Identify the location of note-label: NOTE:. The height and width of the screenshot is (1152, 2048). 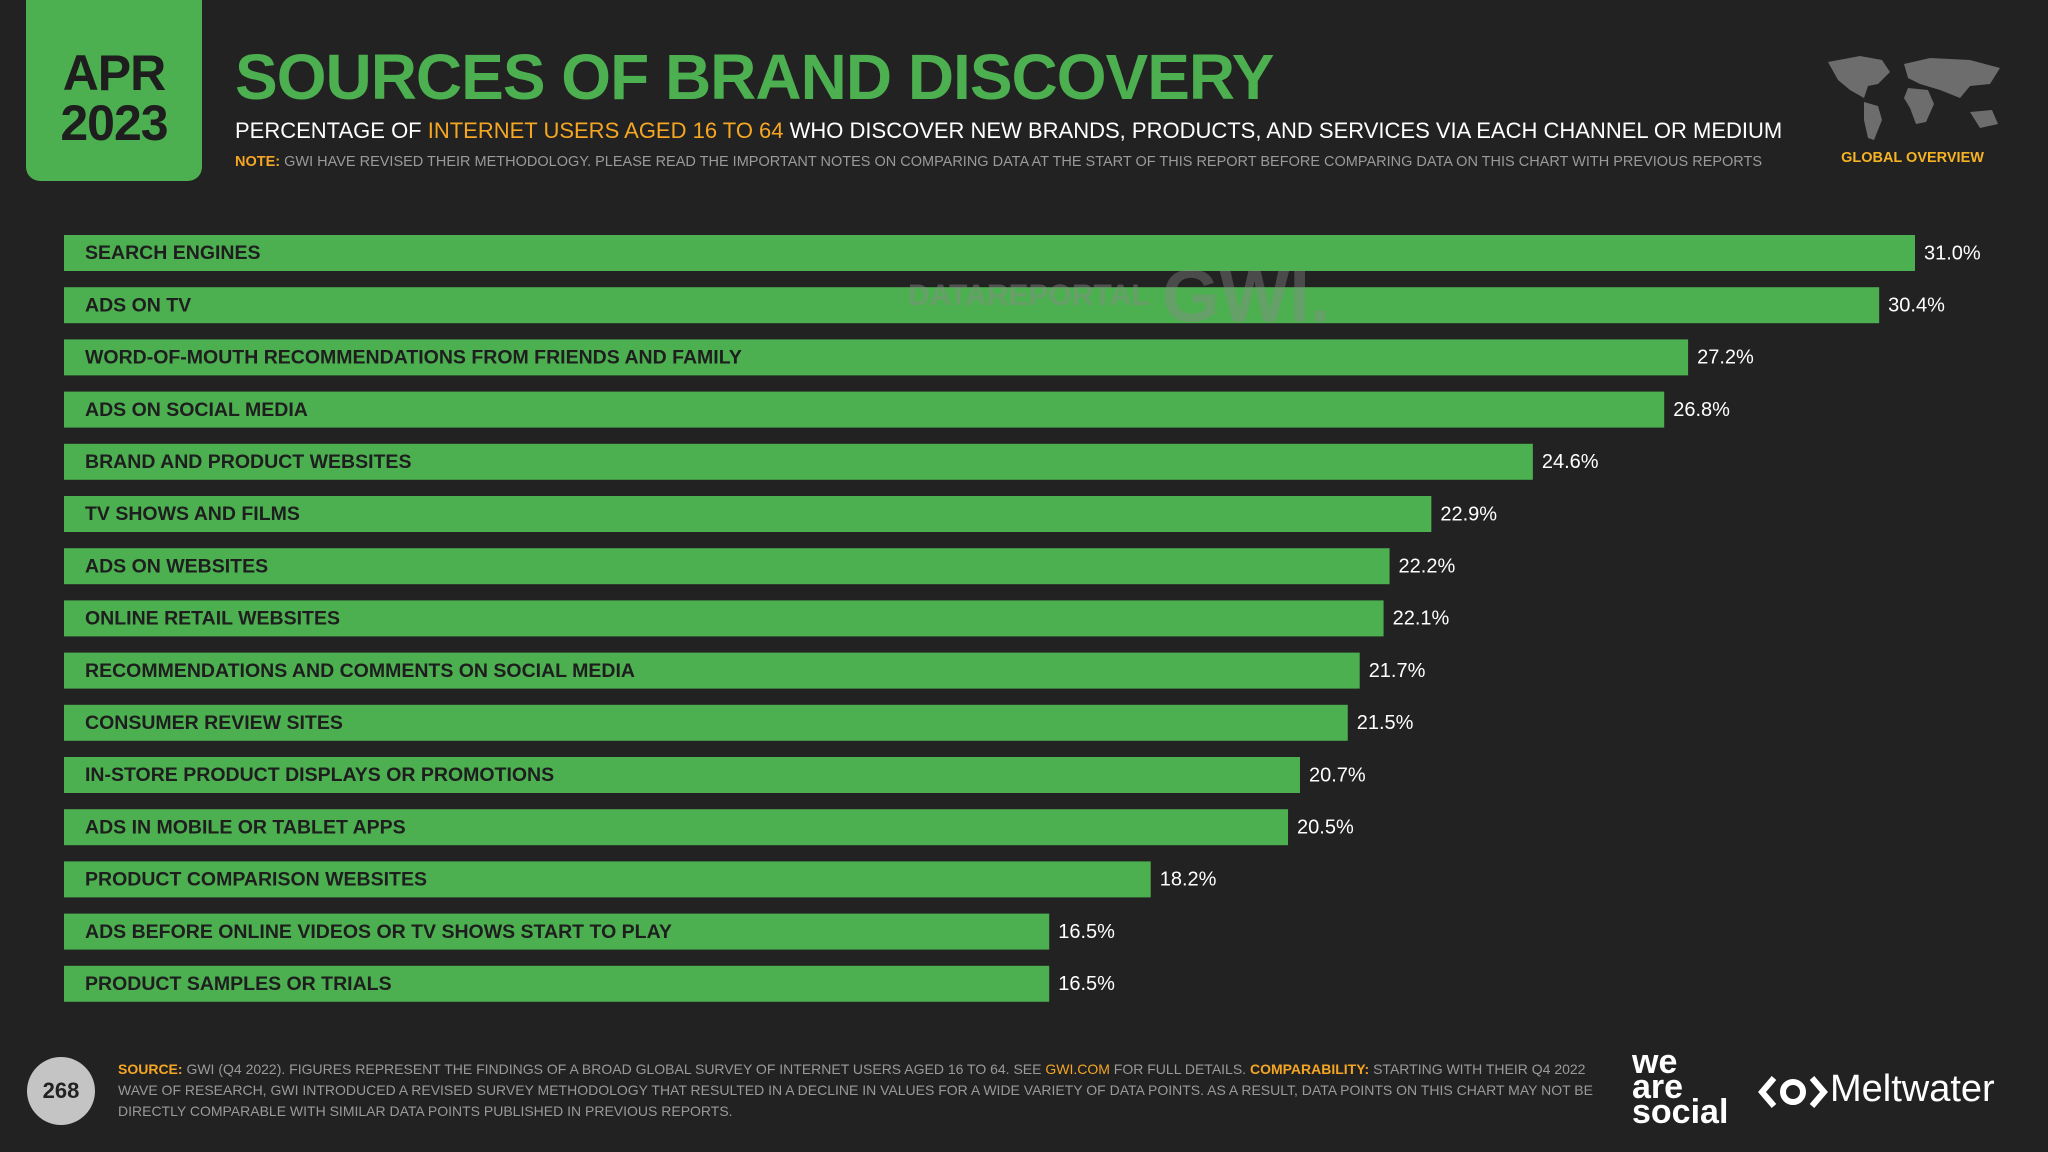
(258, 162).